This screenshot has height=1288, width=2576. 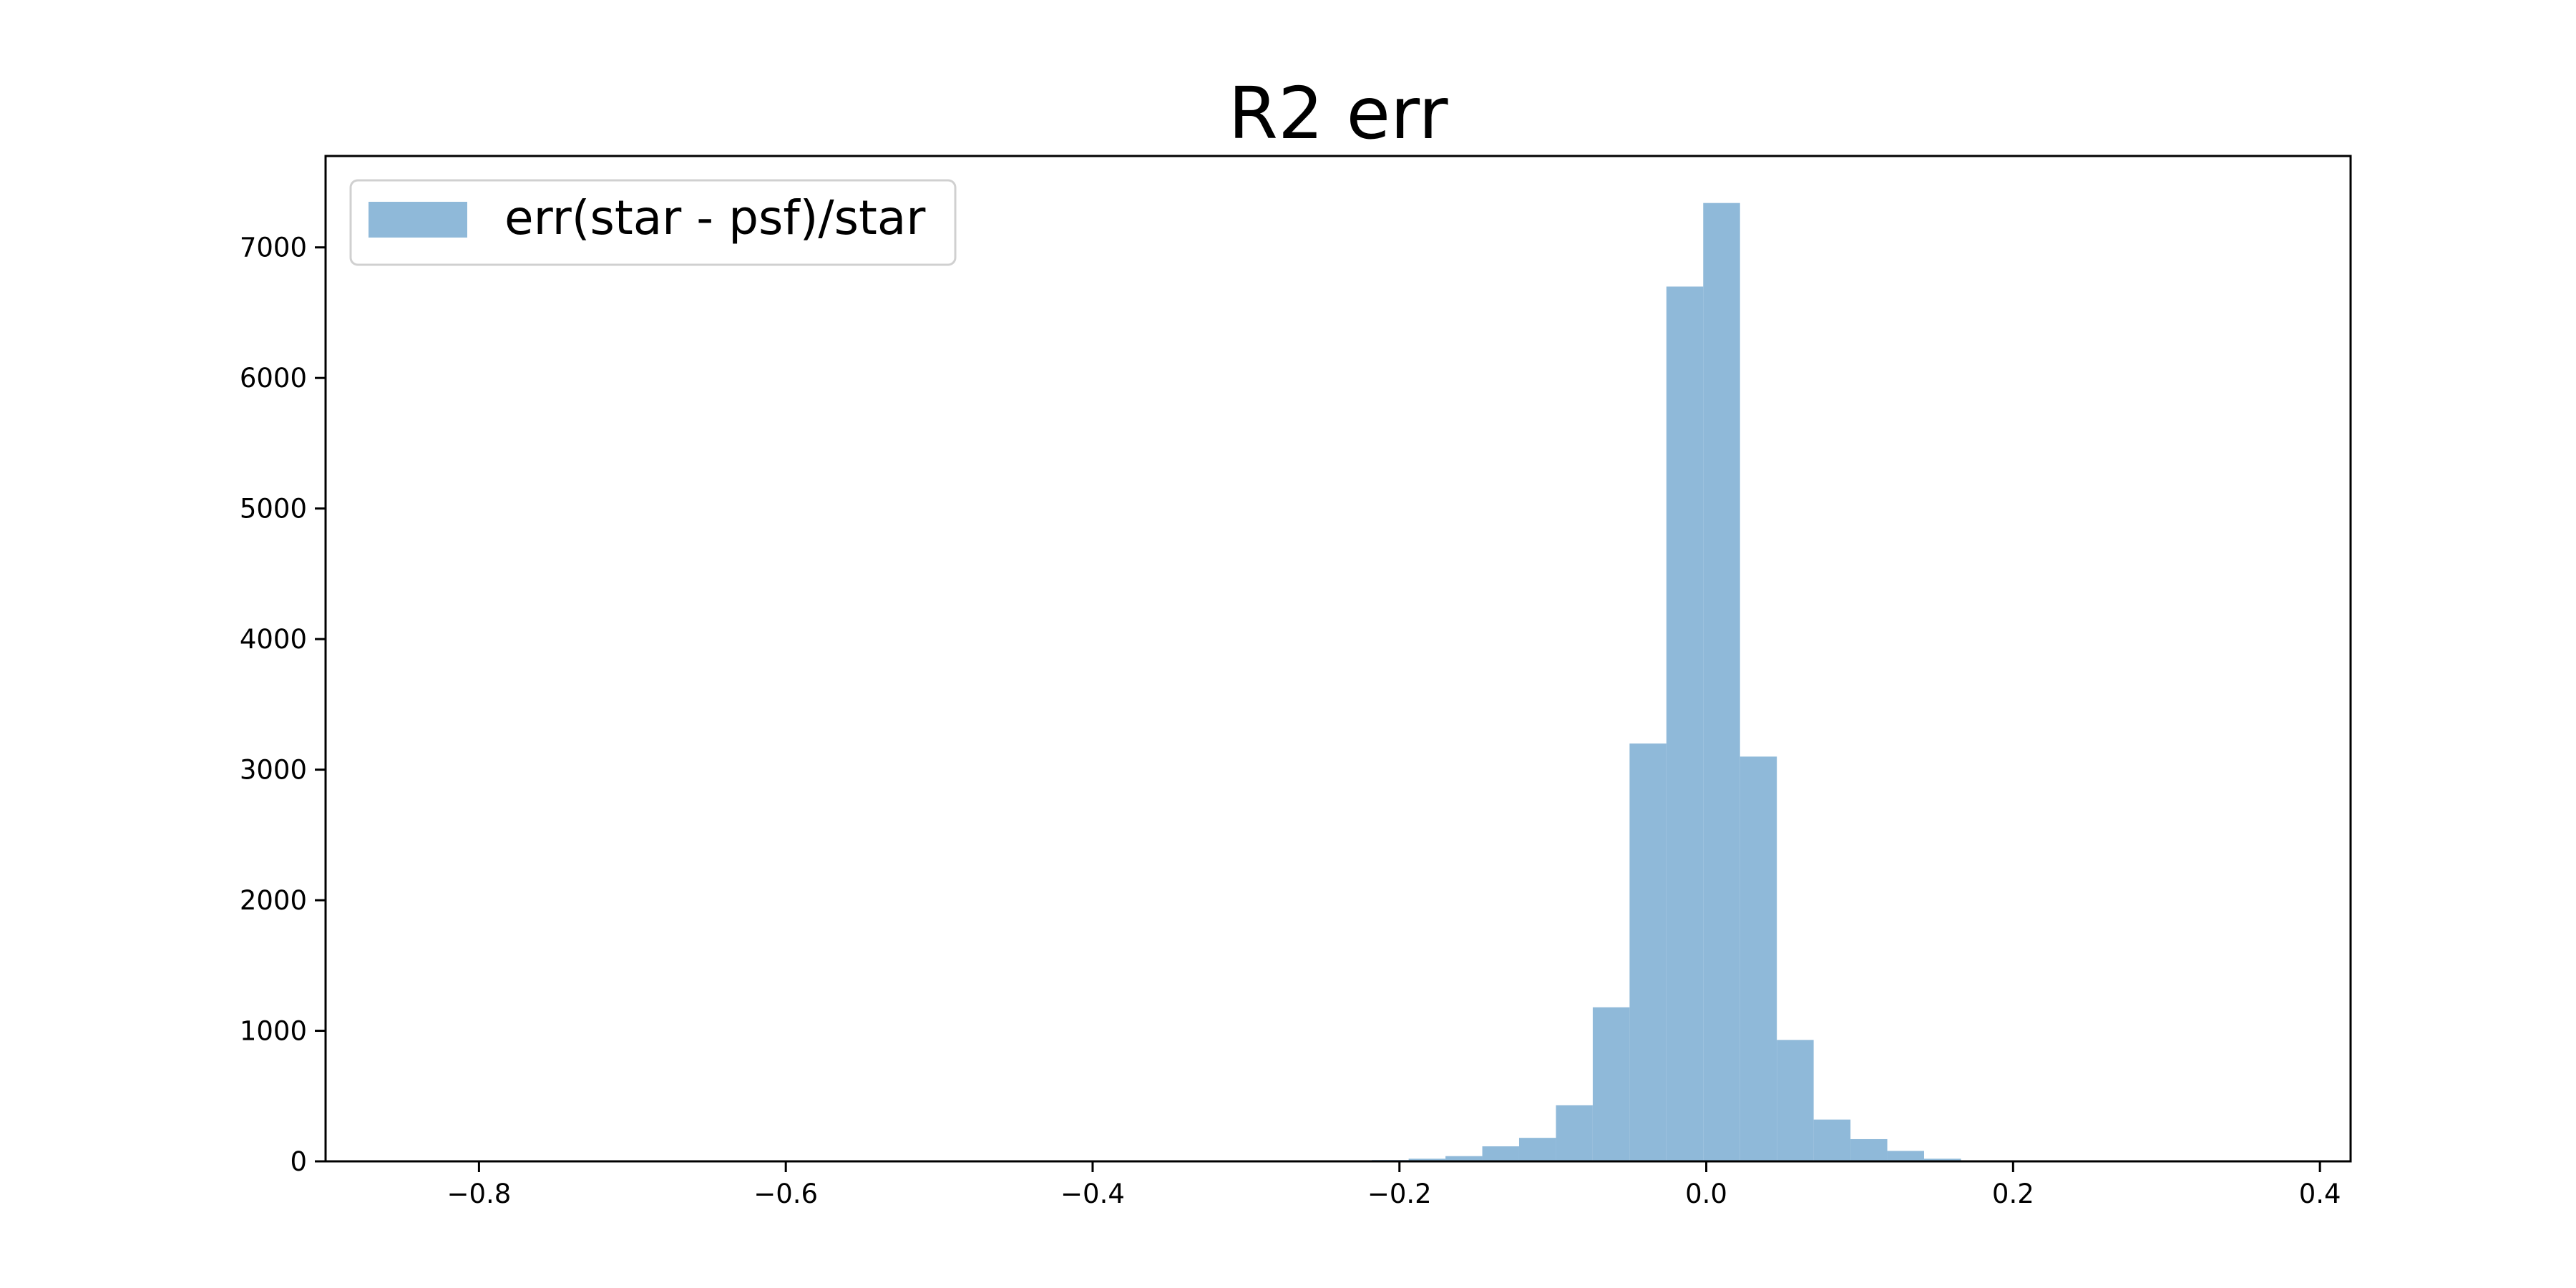 What do you see at coordinates (1092, 1194) in the screenshot?
I see `x-tick-label: −0.4` at bounding box center [1092, 1194].